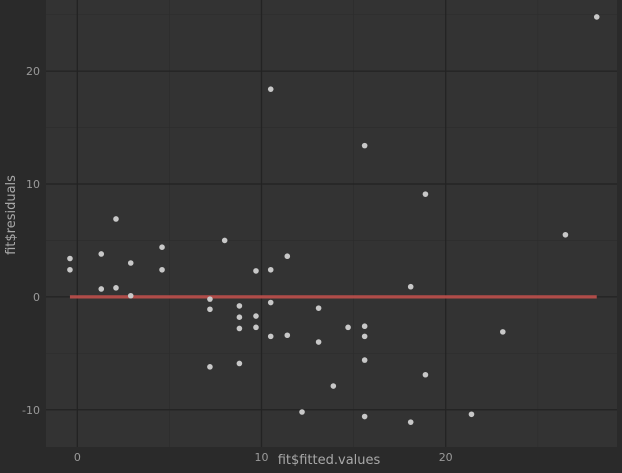 The height and width of the screenshot is (473, 622). What do you see at coordinates (31, 410) in the screenshot?
I see `y-tick-label: -10` at bounding box center [31, 410].